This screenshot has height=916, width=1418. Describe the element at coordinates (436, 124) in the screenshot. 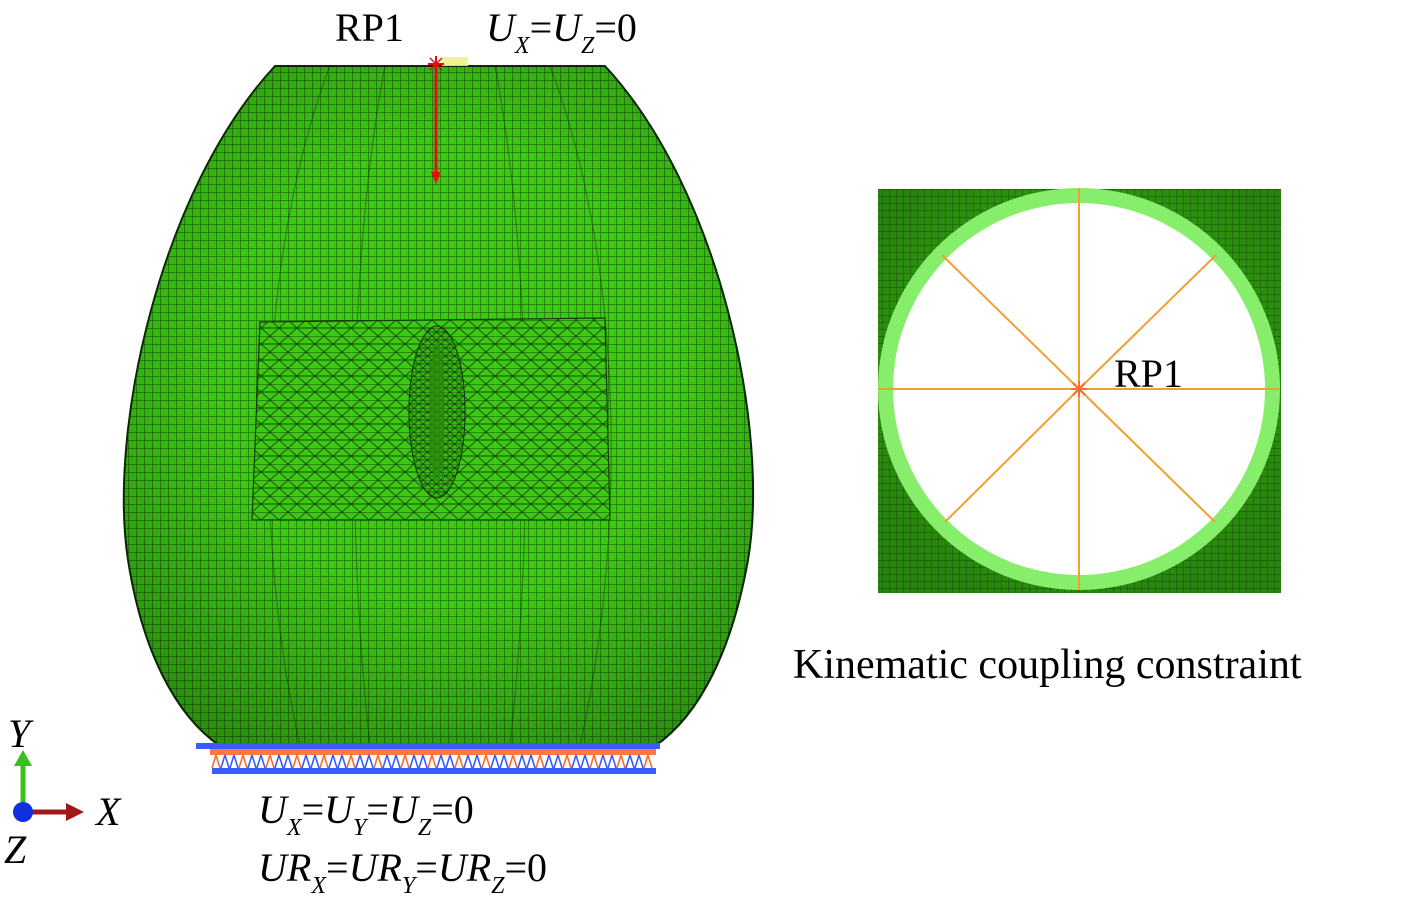

I see `load-arrow` at that location.